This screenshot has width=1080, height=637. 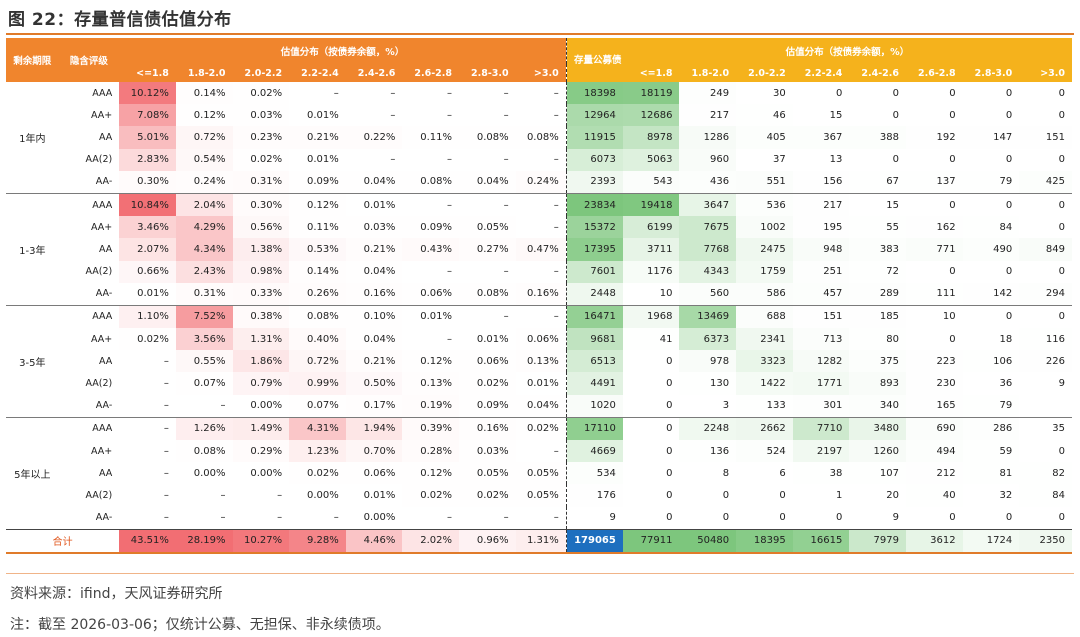 What do you see at coordinates (204, 159) in the screenshot?
I see `pct-cell: 0.54%` at bounding box center [204, 159].